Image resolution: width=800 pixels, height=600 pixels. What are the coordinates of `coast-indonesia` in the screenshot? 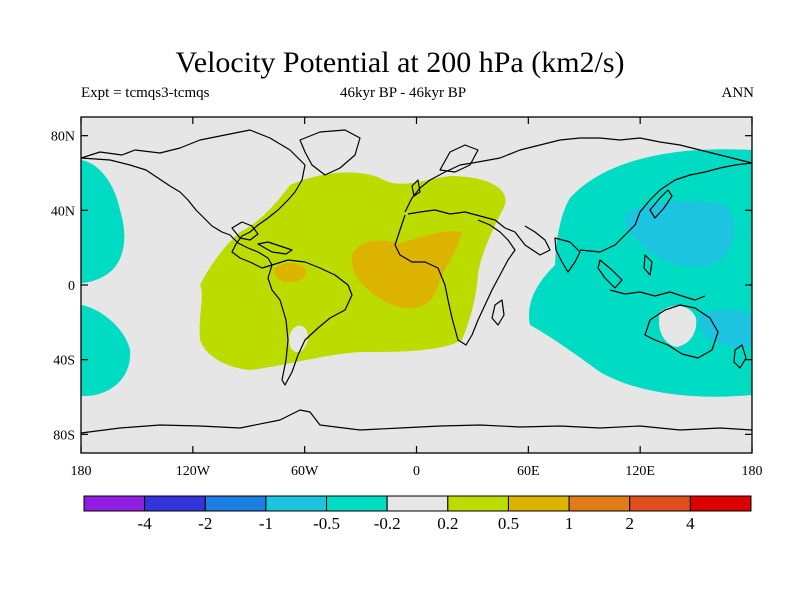 It's located at (657, 295).